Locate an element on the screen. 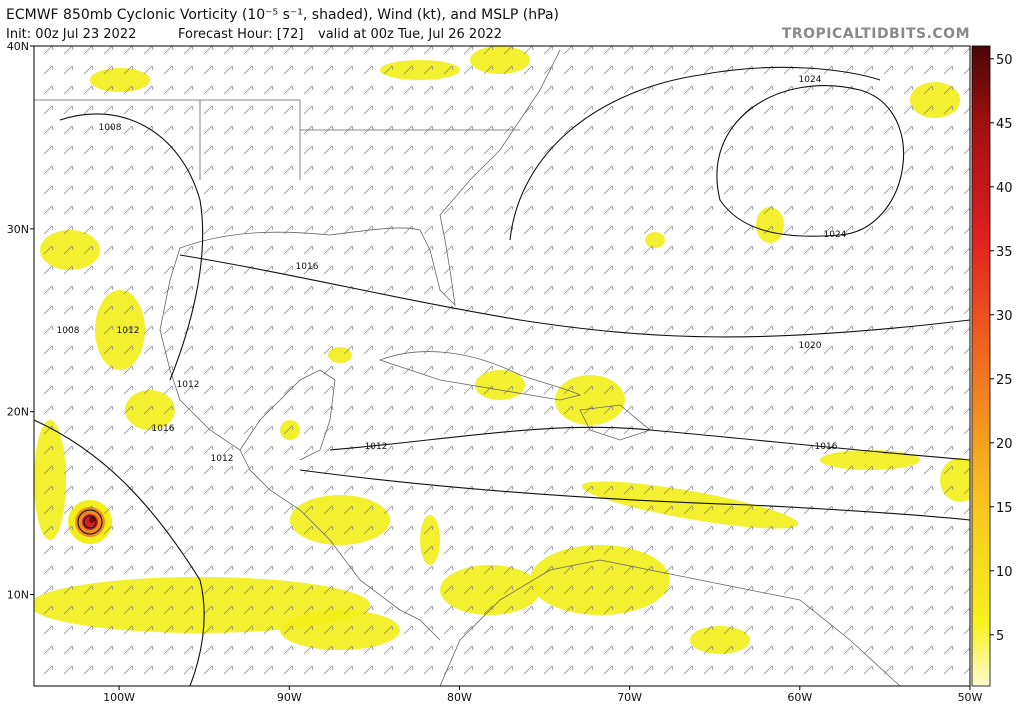  valid-time: valid at 00z Tue, Jul 26 2022 is located at coordinates (410, 34).